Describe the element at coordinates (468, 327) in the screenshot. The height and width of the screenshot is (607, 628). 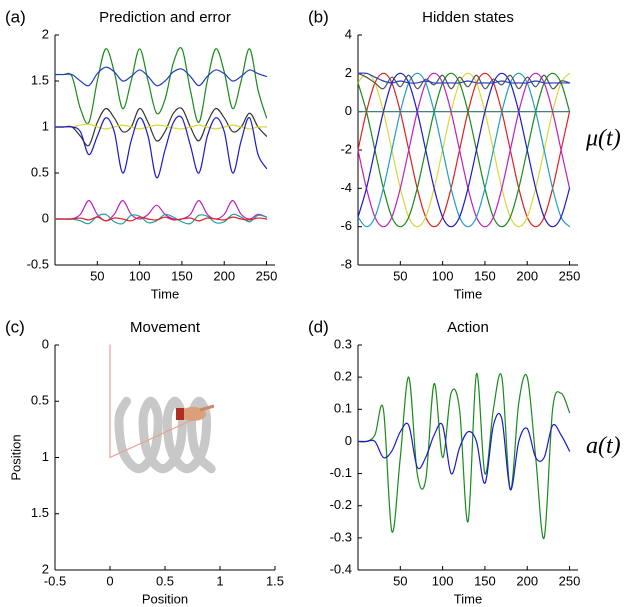
I see `chart-title: Action` at that location.